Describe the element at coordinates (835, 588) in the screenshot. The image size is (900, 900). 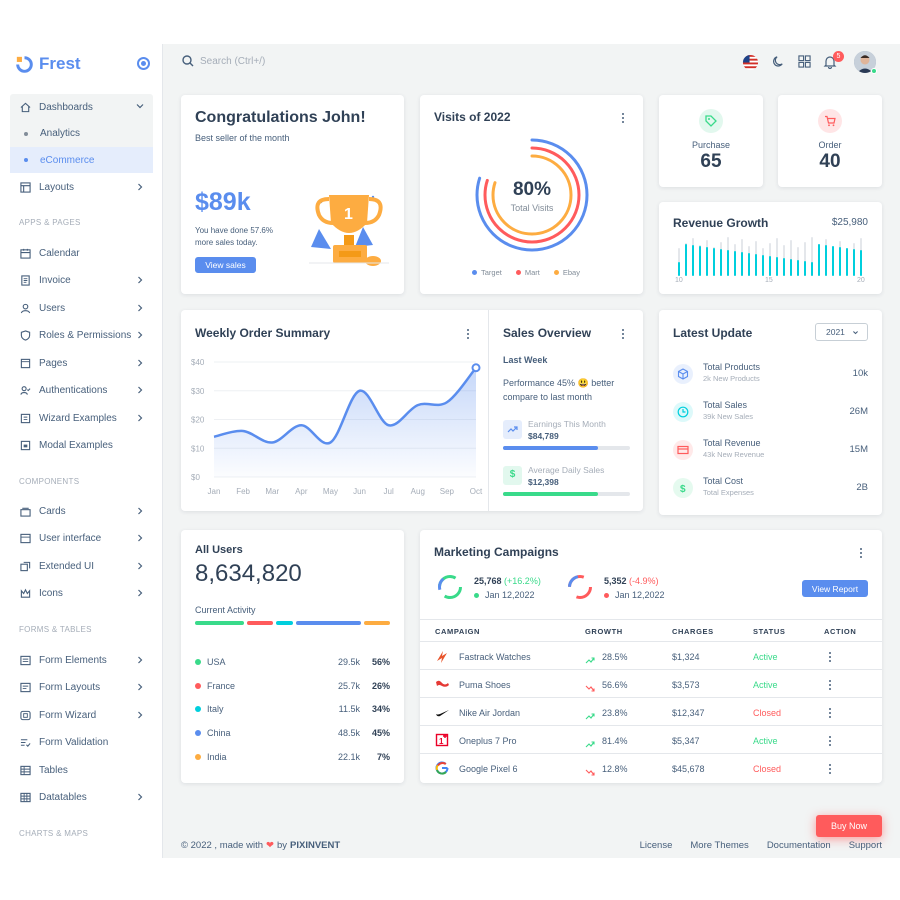
I see `view-report-button: View Report` at that location.